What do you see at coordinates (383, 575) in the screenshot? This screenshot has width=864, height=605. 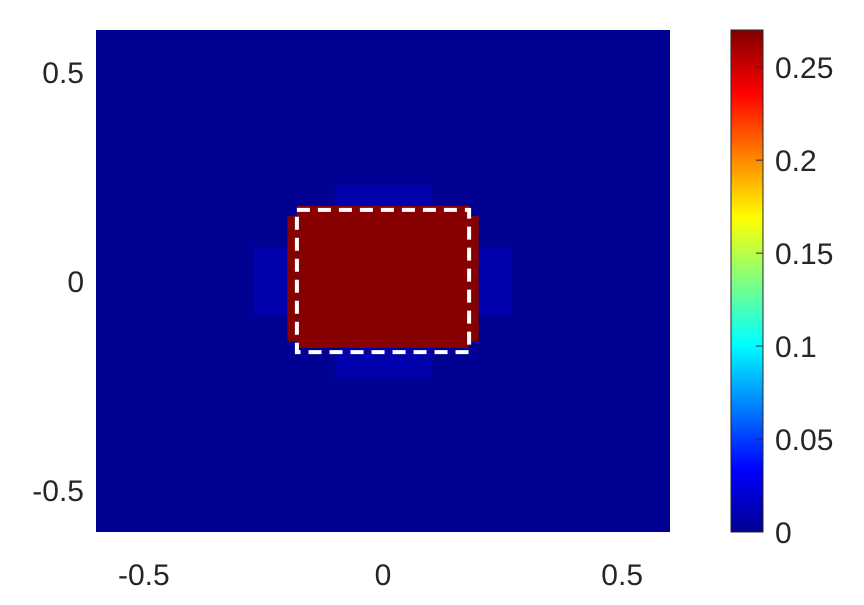 I see `x-tick-label: 0` at bounding box center [383, 575].